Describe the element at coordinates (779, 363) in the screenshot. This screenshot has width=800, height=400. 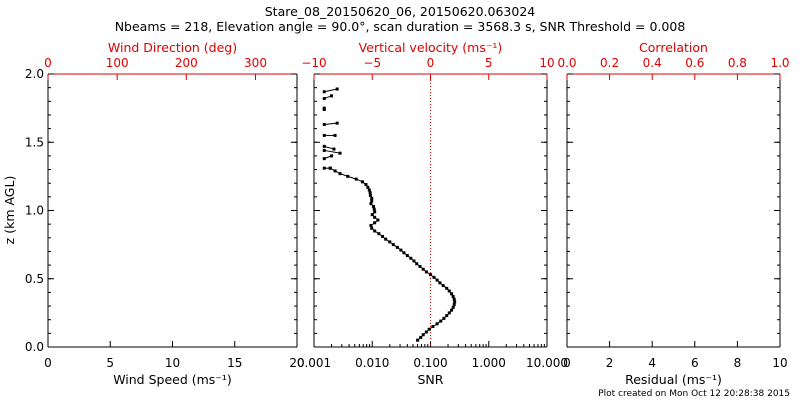
I see `right-bottom-tick-label: 10` at that location.